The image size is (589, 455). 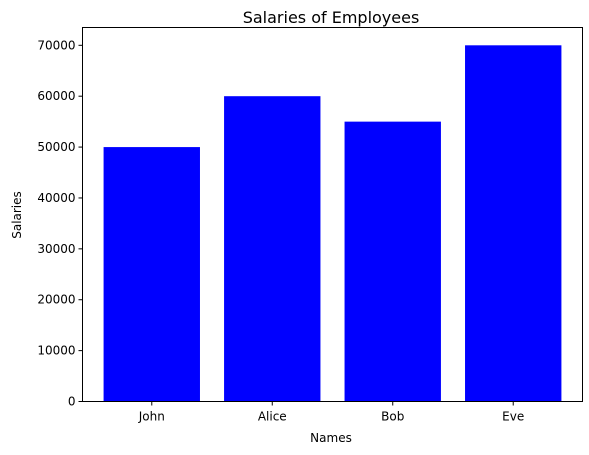 I want to click on bar-alice, so click(x=272, y=249).